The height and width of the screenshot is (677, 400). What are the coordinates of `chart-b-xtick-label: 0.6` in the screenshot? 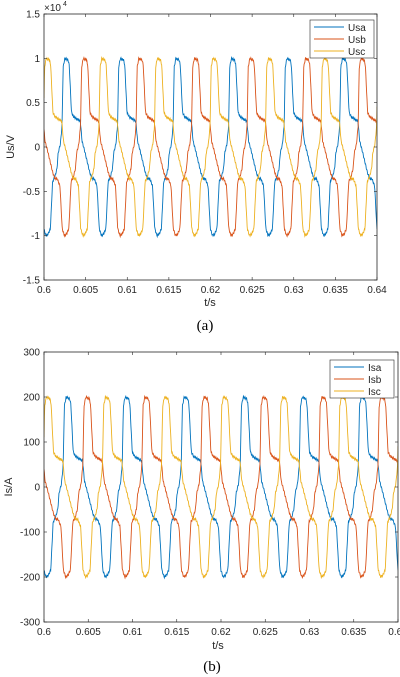 It's located at (44, 632).